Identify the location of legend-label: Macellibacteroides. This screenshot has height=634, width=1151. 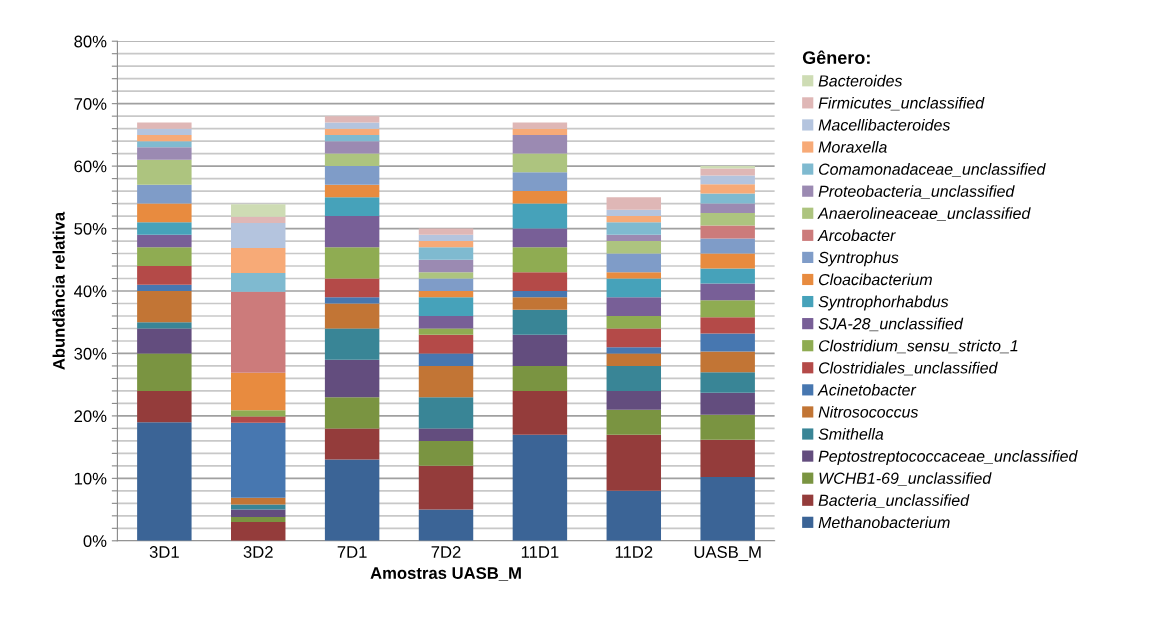
(884, 124).